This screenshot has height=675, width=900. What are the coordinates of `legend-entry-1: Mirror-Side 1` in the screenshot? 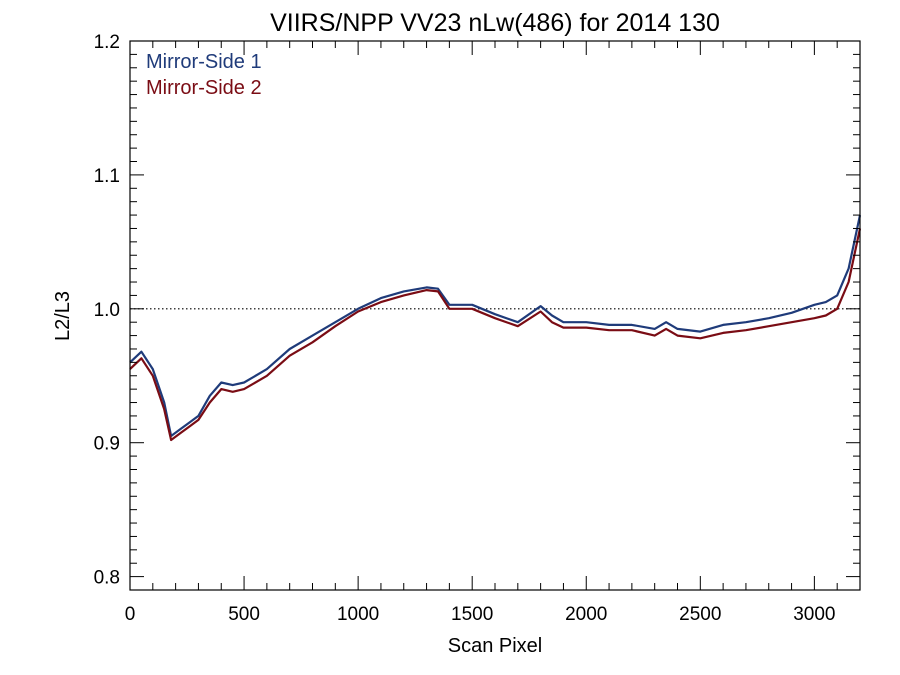 It's located at (204, 62).